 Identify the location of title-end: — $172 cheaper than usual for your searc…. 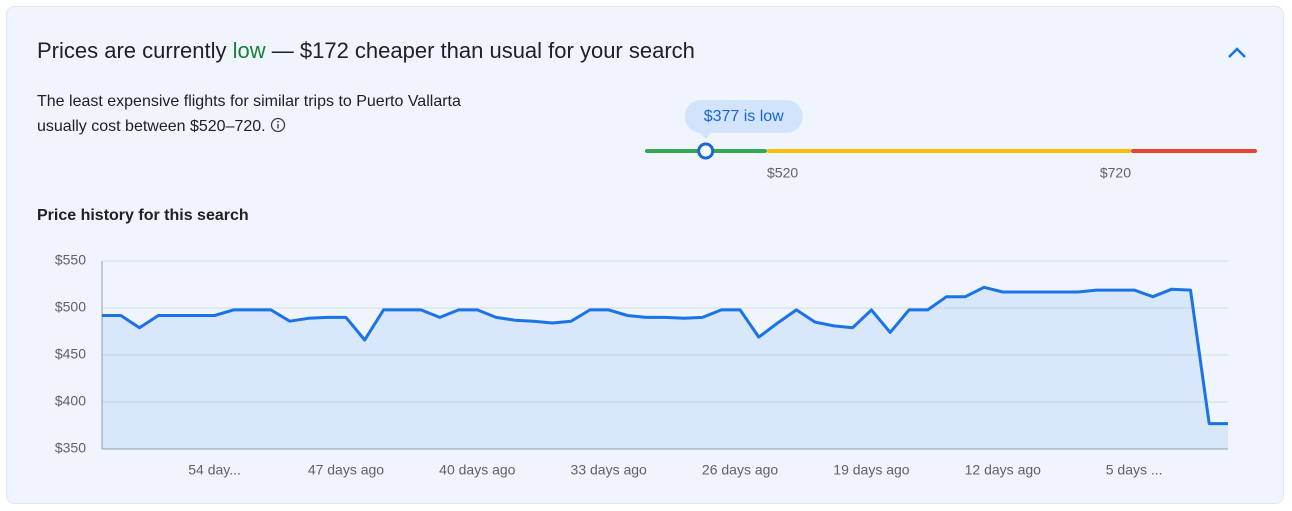
(480, 50).